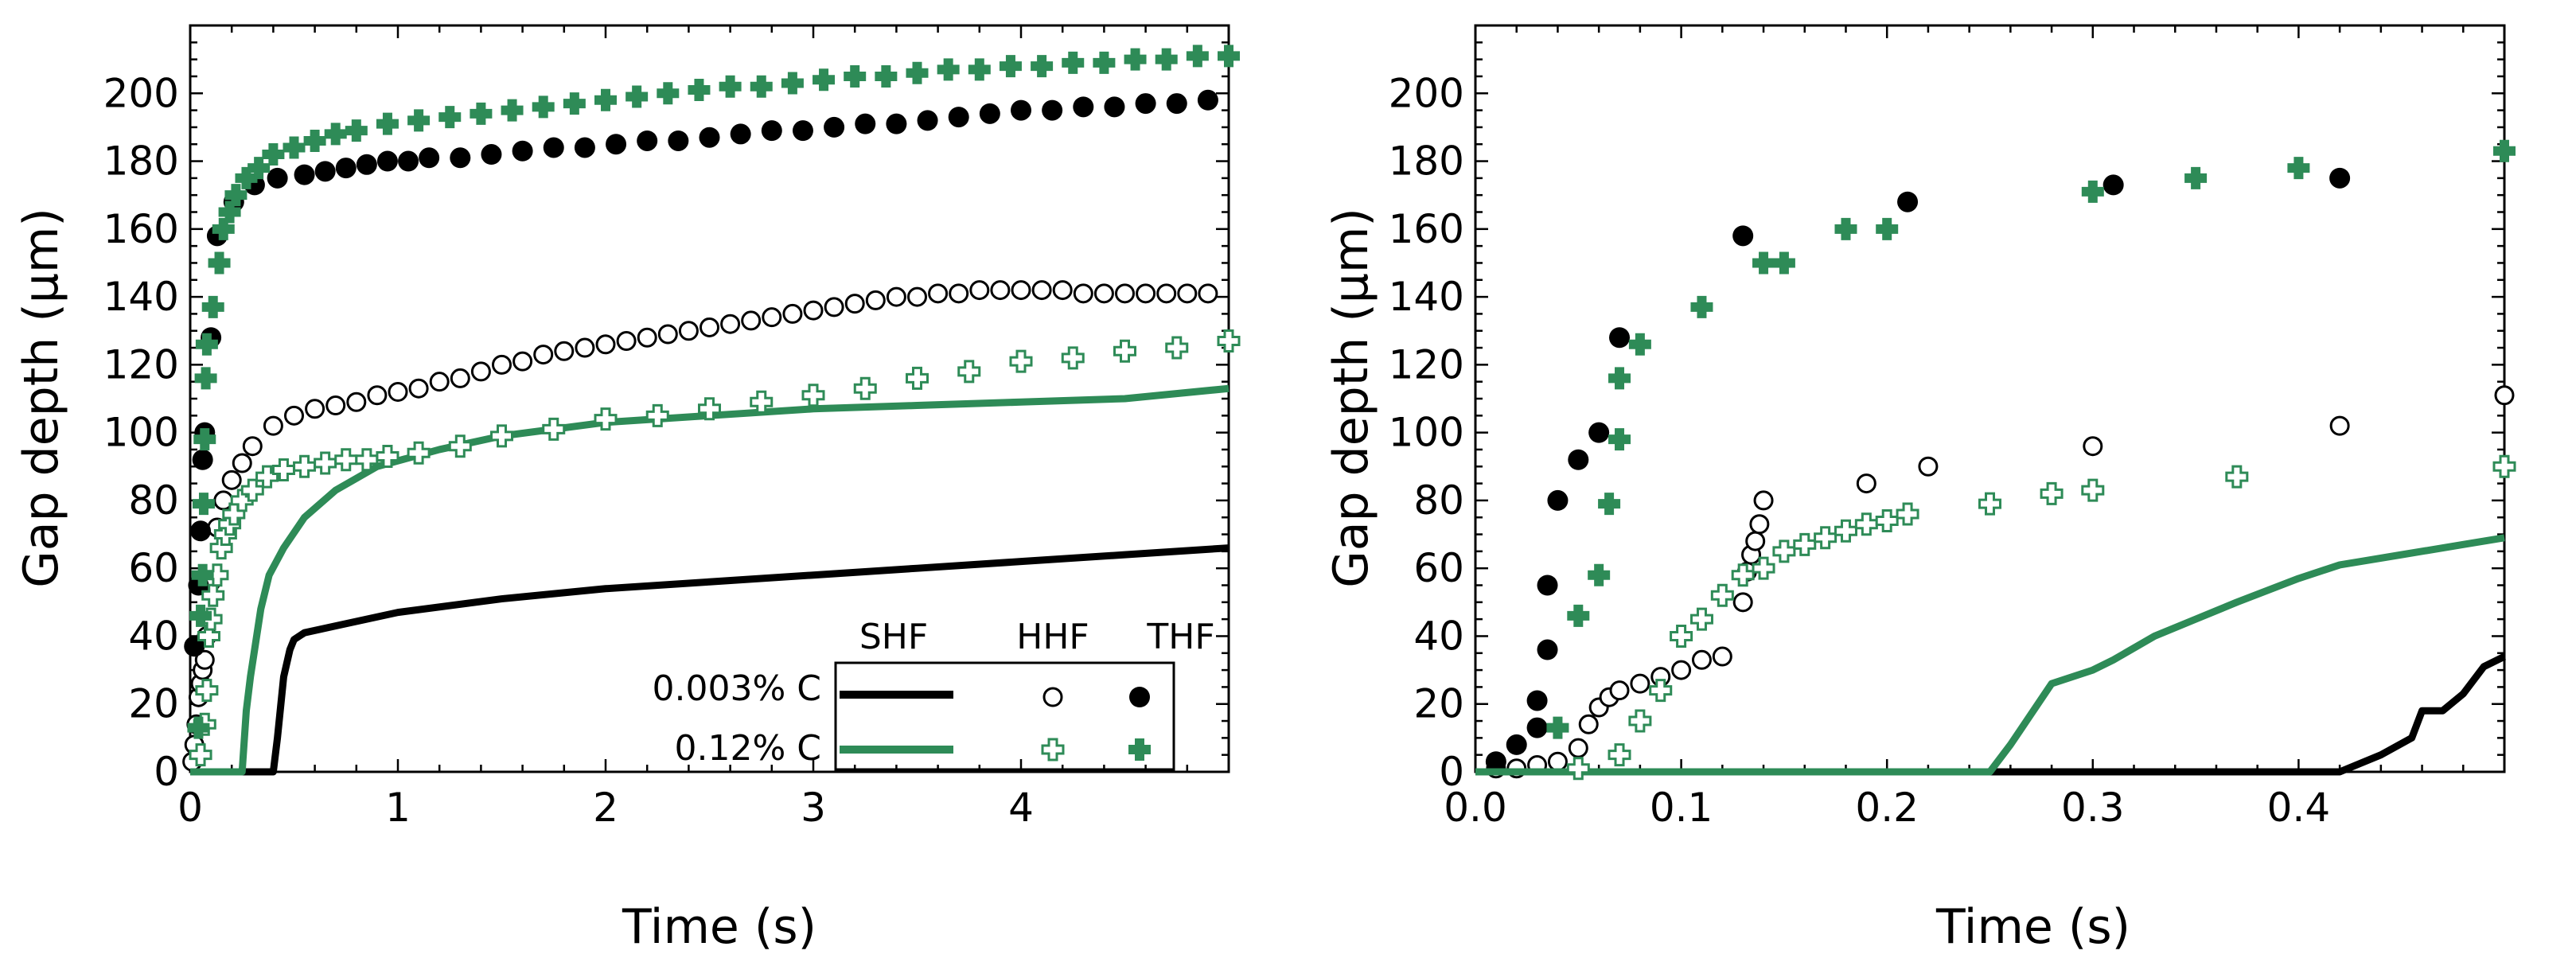 Image resolution: width=2576 pixels, height=966 pixels. Describe the element at coordinates (1426, 364) in the screenshot. I see `y-tick-label: 120` at that location.